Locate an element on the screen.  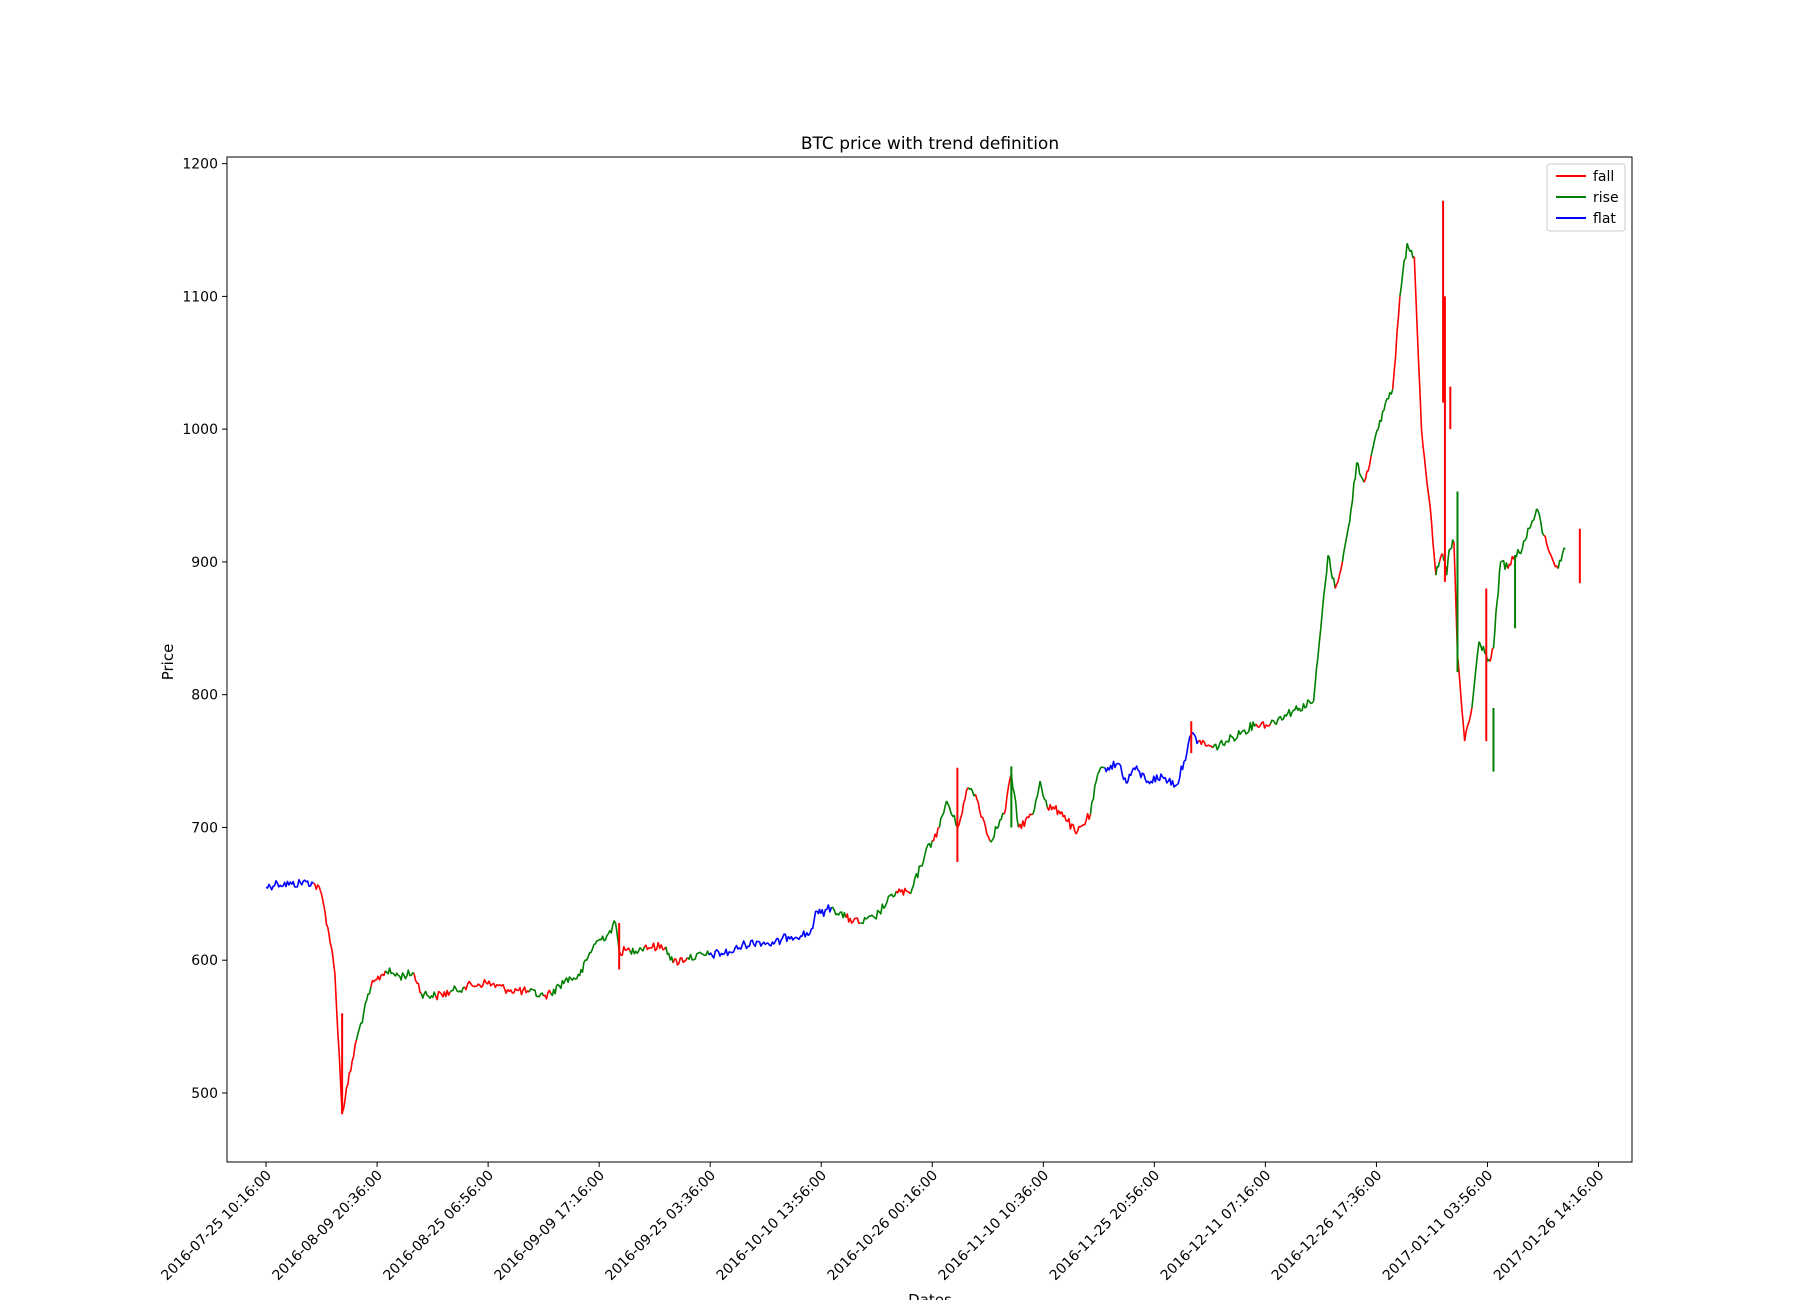
x-tick-label: 2016-11-10 10:36:00 is located at coordinates (994, 1226).